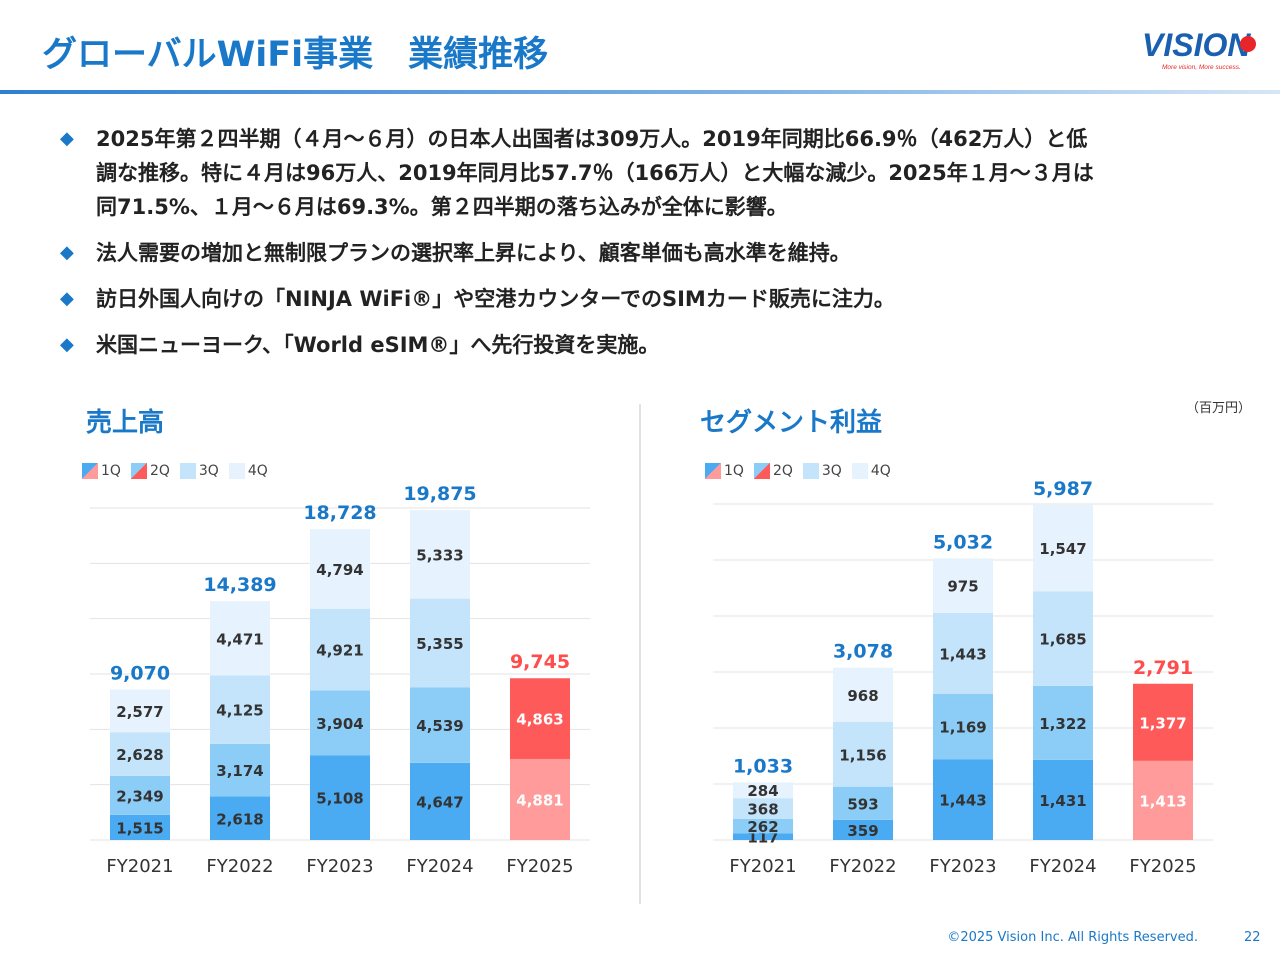 The width and height of the screenshot is (1280, 960). What do you see at coordinates (863, 652) in the screenshot?
I see `total-label: 3,078` at bounding box center [863, 652].